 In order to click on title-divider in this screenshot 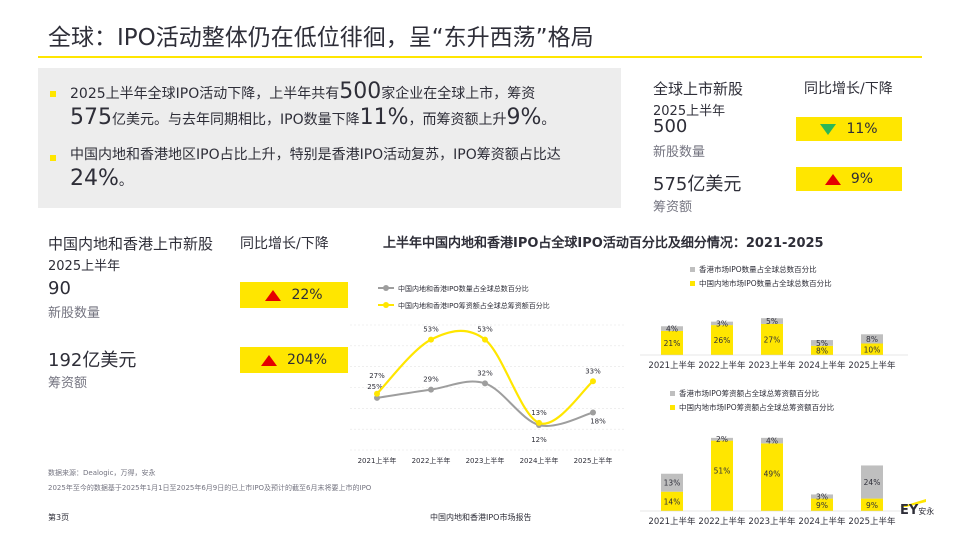, I will do `click(480, 57)`.